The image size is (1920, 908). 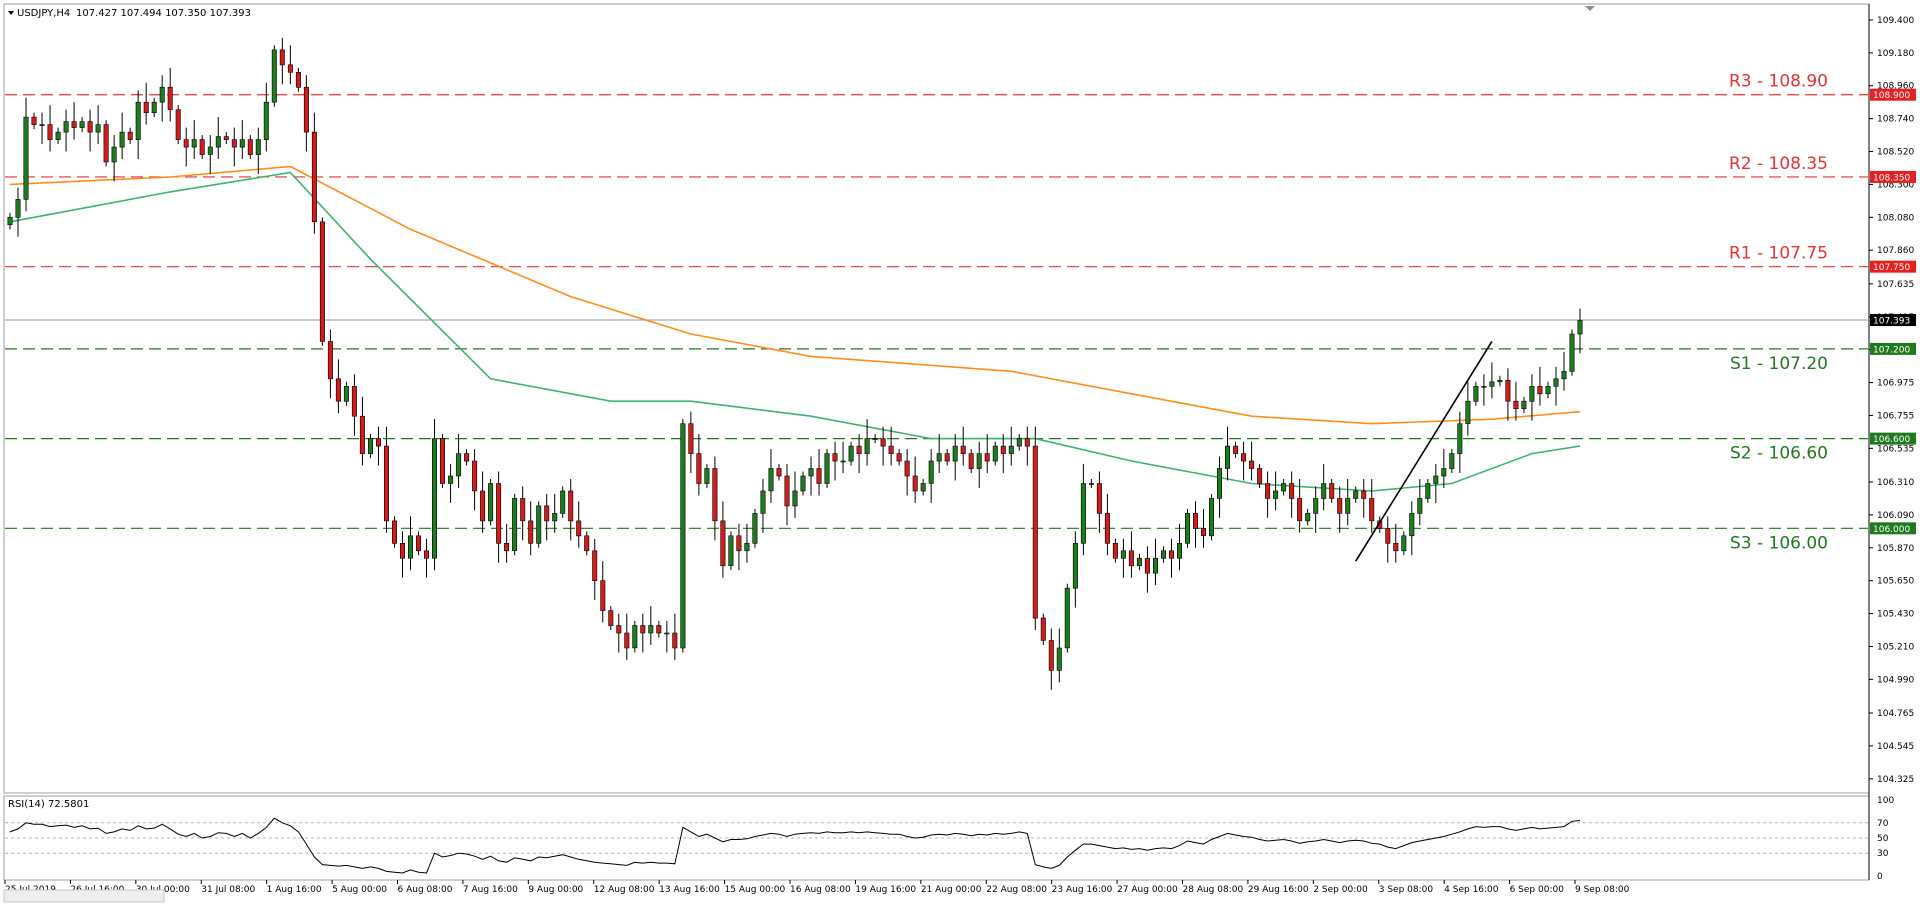 I want to click on time-tick-label: 6 Sep 00:00, so click(x=1537, y=890).